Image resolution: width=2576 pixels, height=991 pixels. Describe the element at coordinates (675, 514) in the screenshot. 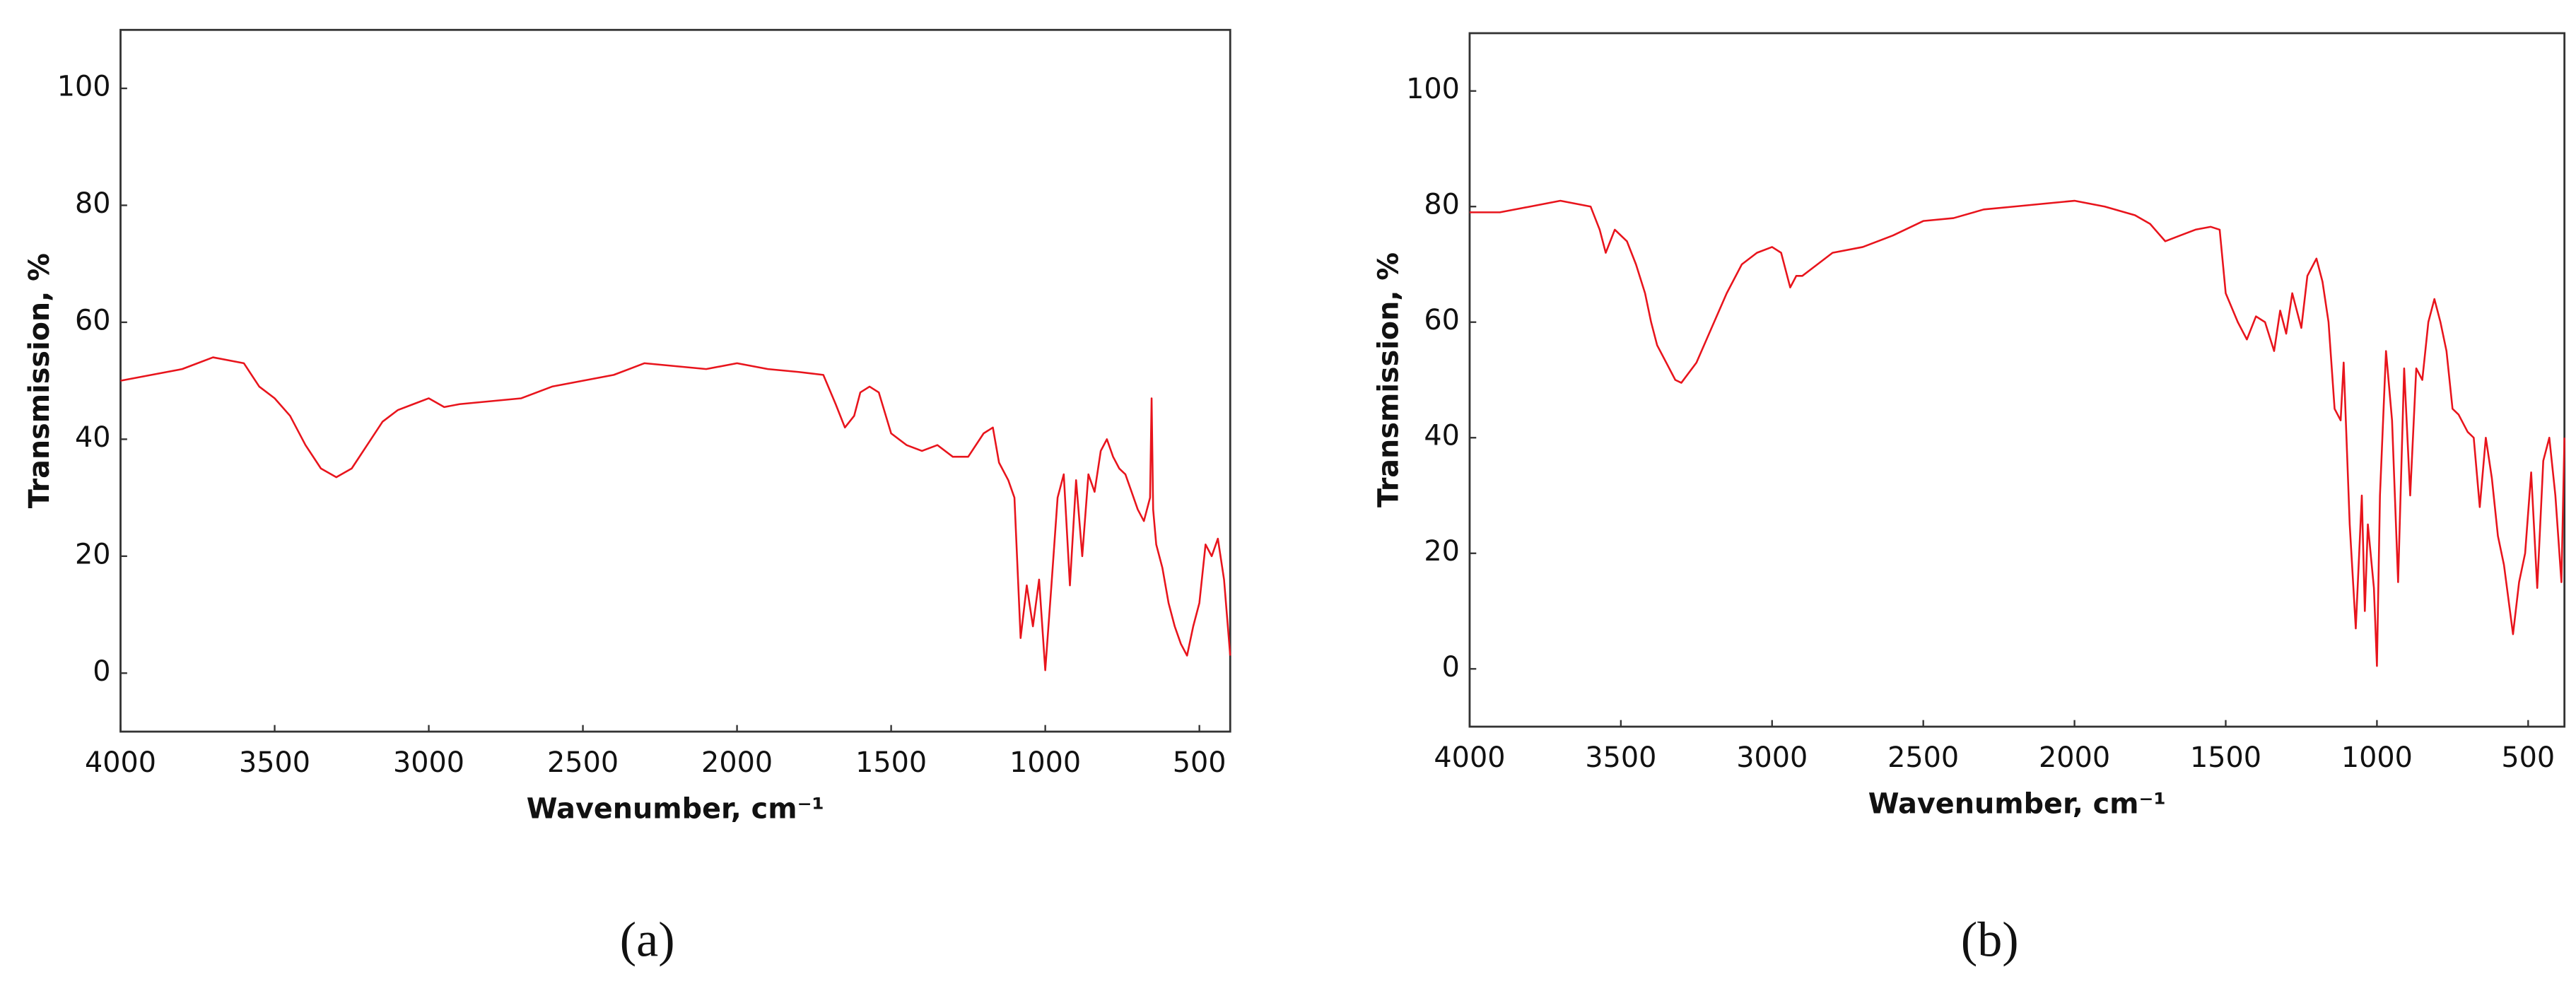

I see `spectrum-line` at that location.